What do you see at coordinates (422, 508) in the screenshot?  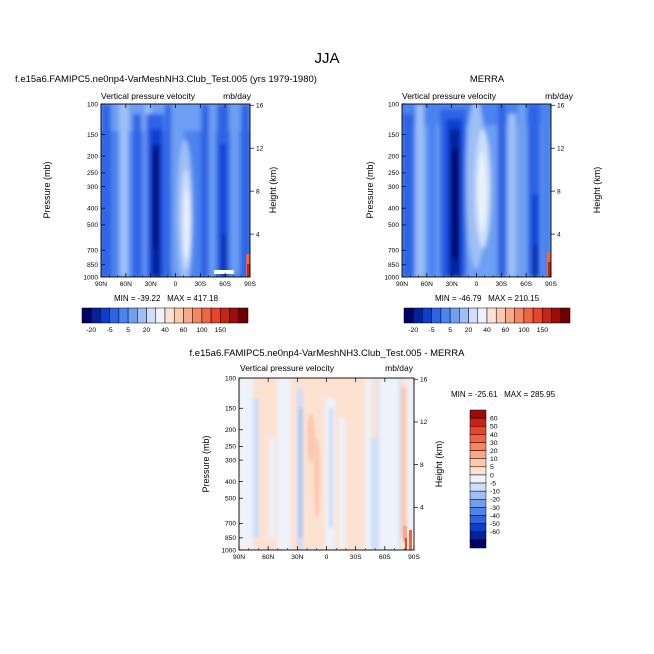 I see `p3-y2tick-label: 4` at bounding box center [422, 508].